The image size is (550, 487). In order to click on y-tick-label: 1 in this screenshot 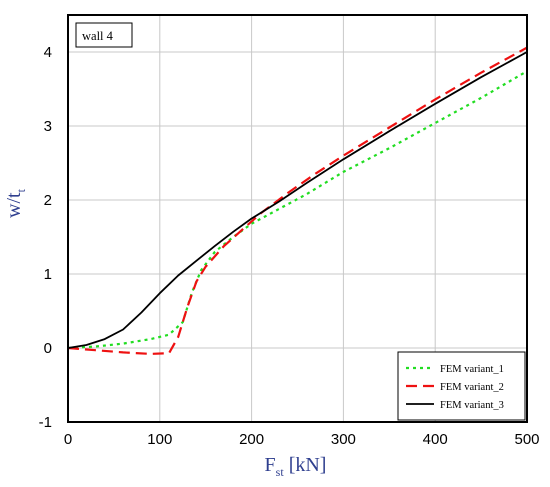, I will do `click(48, 274)`.